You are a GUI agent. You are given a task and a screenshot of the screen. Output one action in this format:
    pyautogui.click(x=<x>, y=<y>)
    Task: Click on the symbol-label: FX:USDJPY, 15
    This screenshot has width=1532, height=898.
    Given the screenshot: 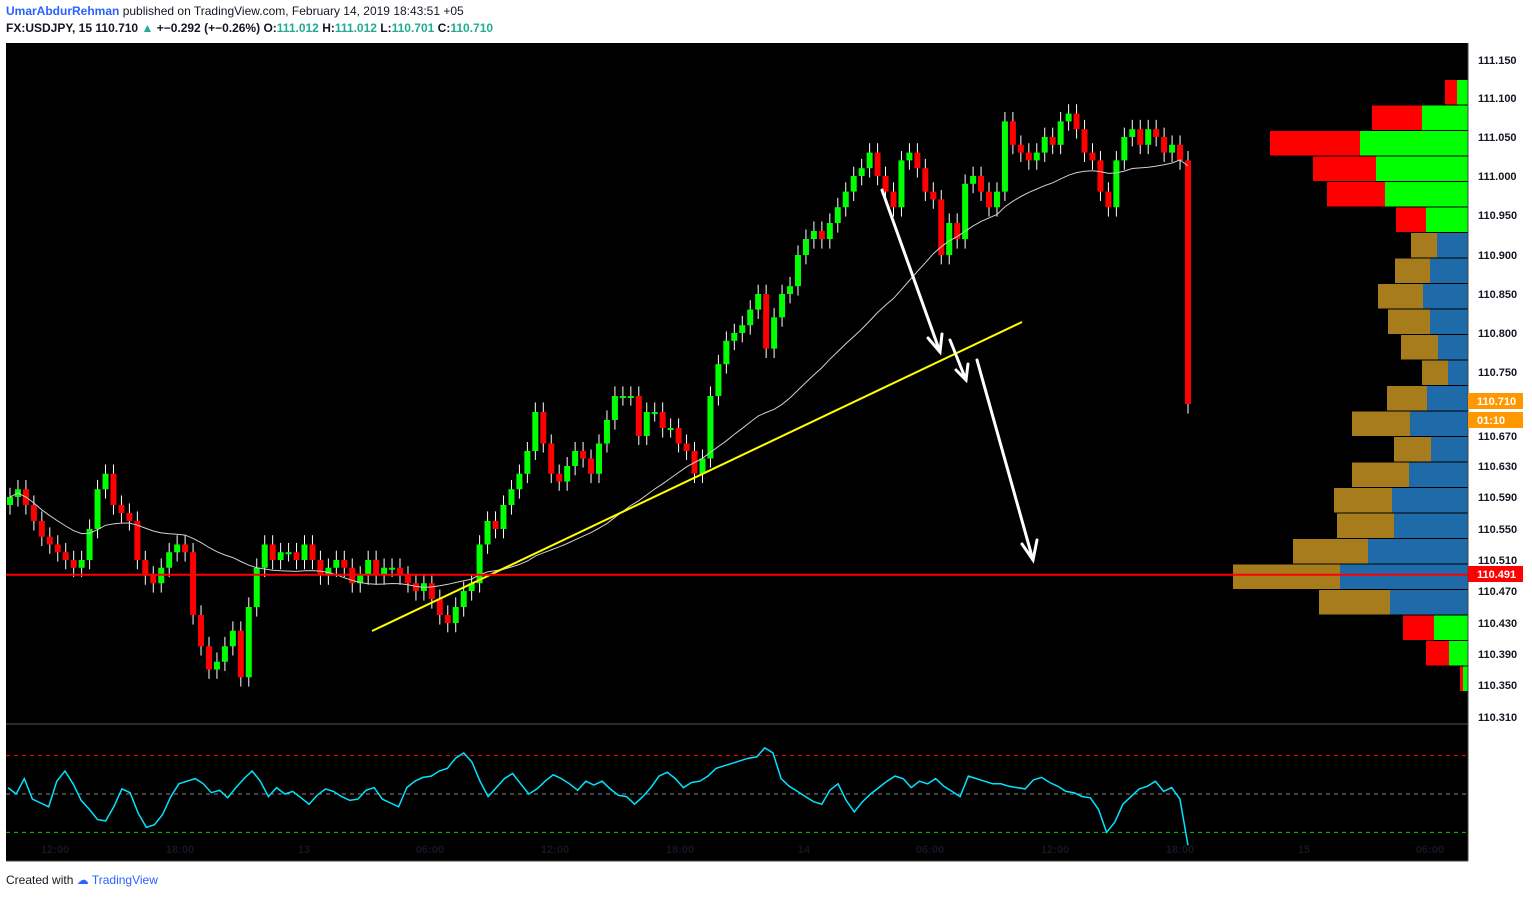 What is the action you would take?
    pyautogui.click(x=49, y=28)
    